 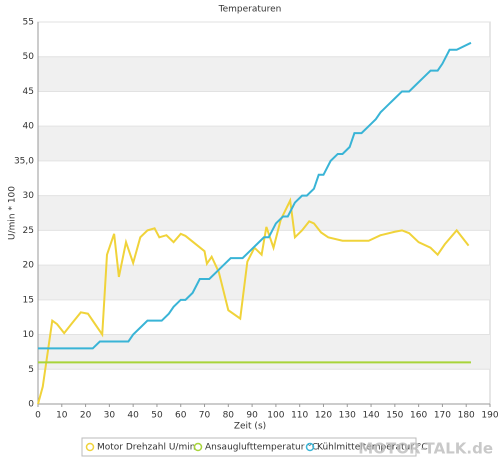 I want to click on y-tick-label: 30, so click(x=29, y=196).